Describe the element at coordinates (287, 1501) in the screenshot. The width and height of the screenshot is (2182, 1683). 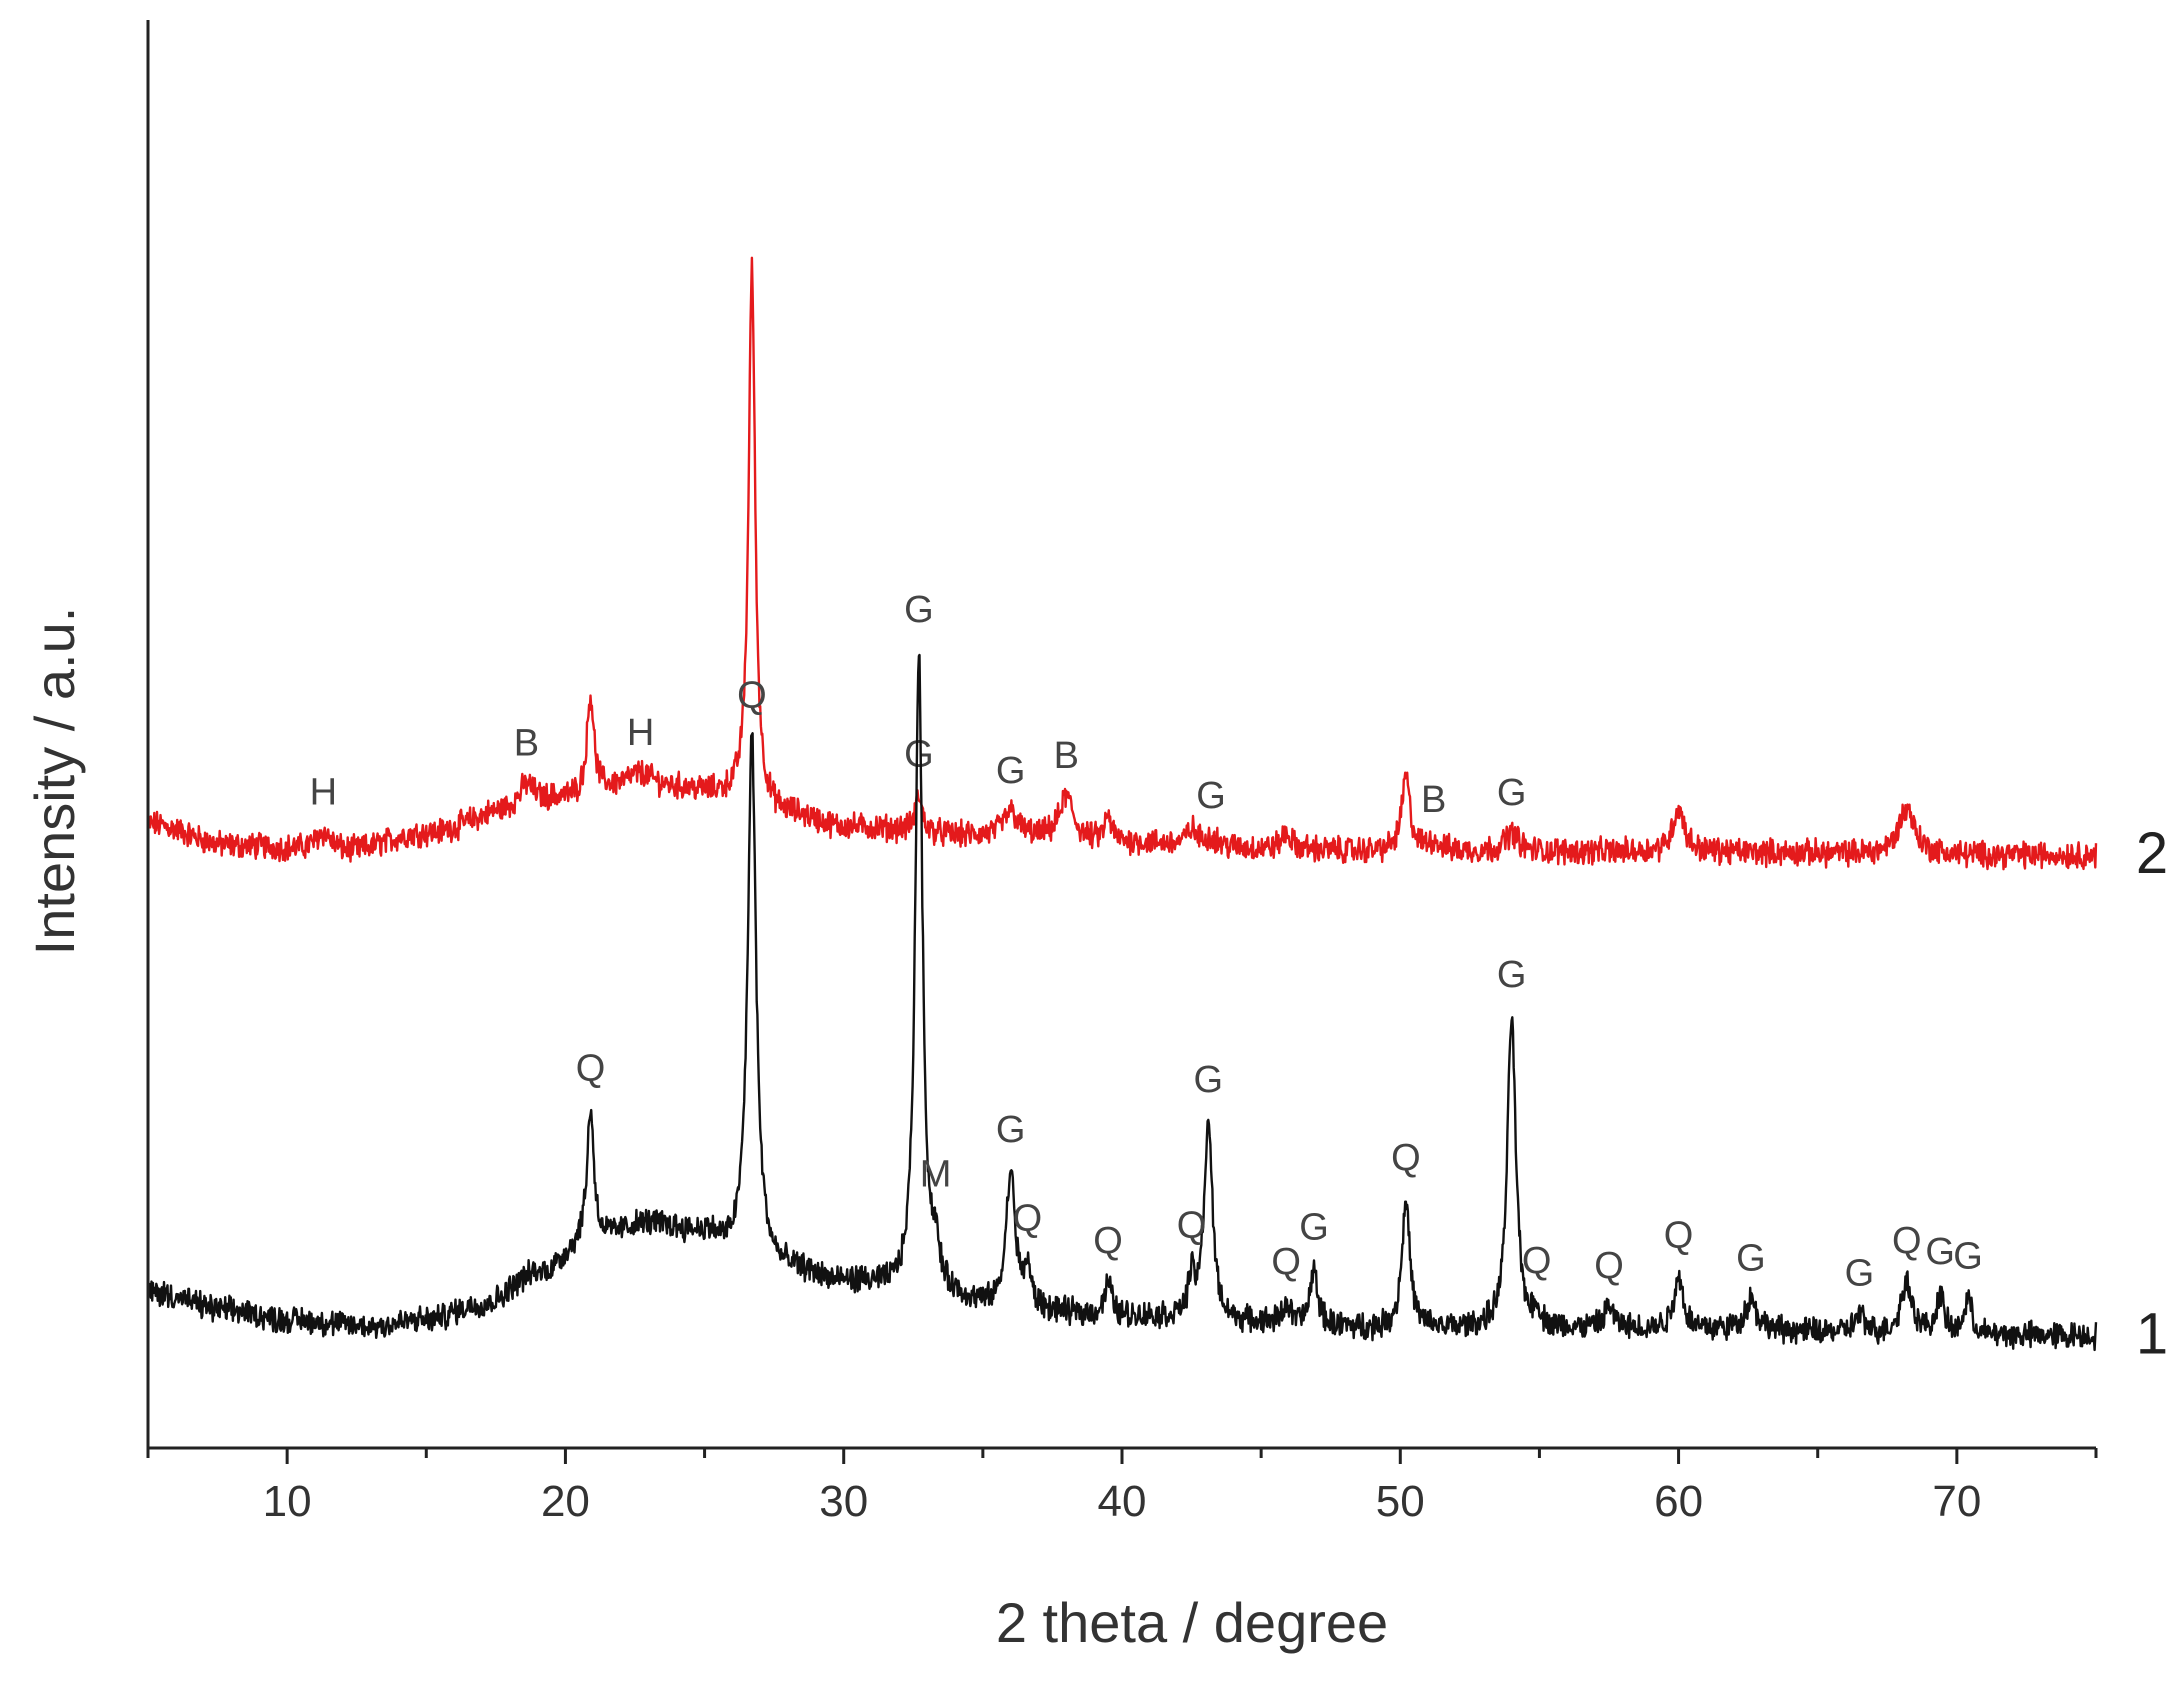
I see `x-tick-label: 10` at that location.